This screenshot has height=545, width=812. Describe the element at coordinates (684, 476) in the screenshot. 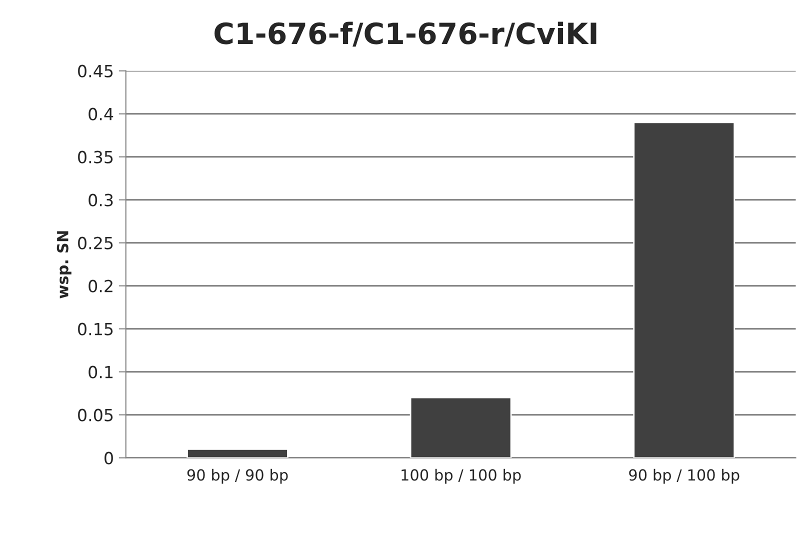

I see `x-tick-label: 90 bp / 100 bp` at that location.